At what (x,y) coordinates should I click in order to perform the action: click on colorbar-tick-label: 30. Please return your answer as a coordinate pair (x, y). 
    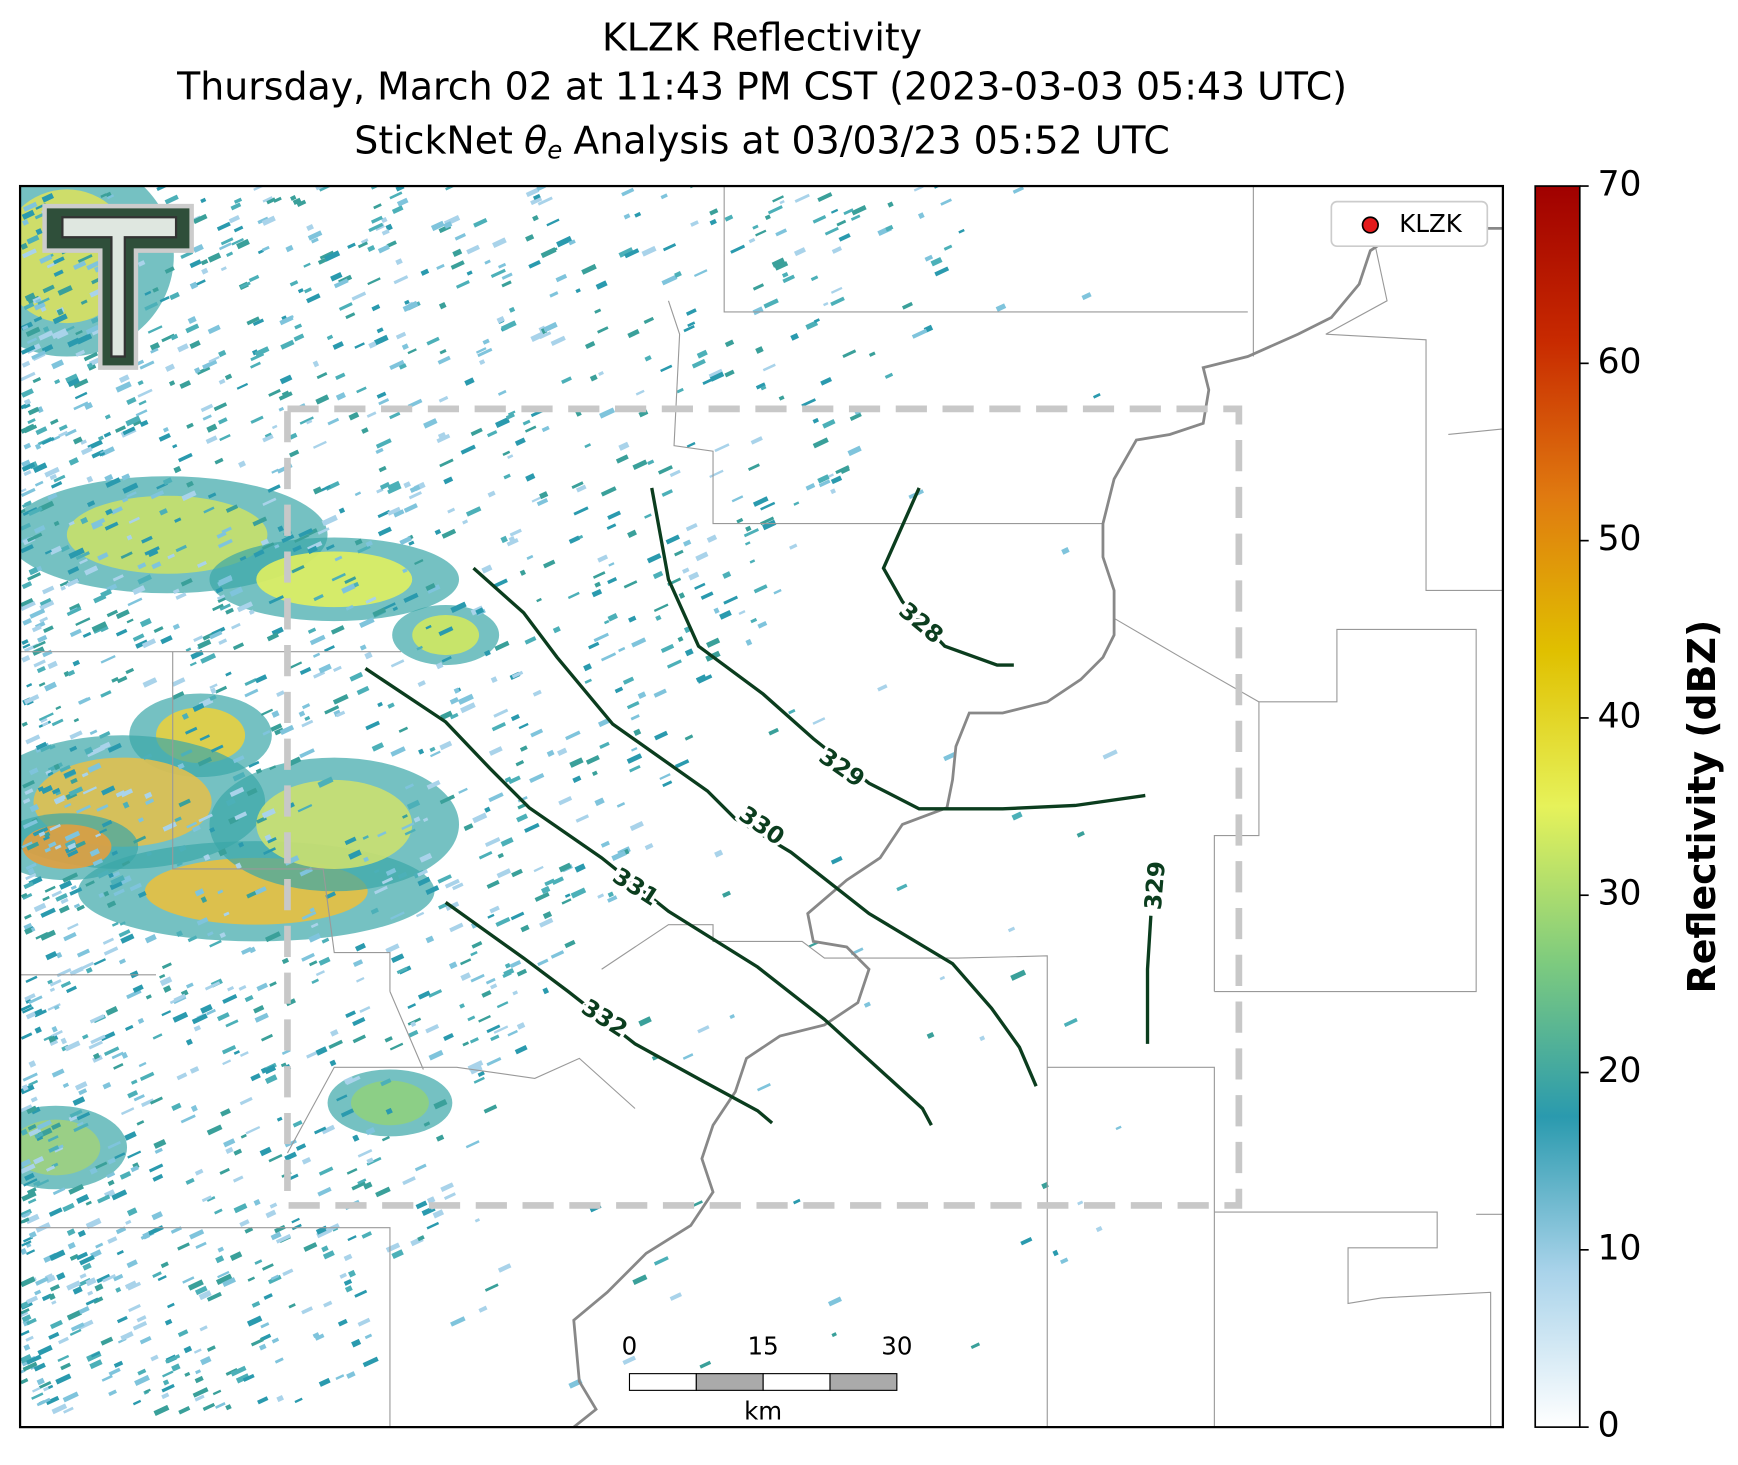
    Looking at the image, I should click on (1620, 894).